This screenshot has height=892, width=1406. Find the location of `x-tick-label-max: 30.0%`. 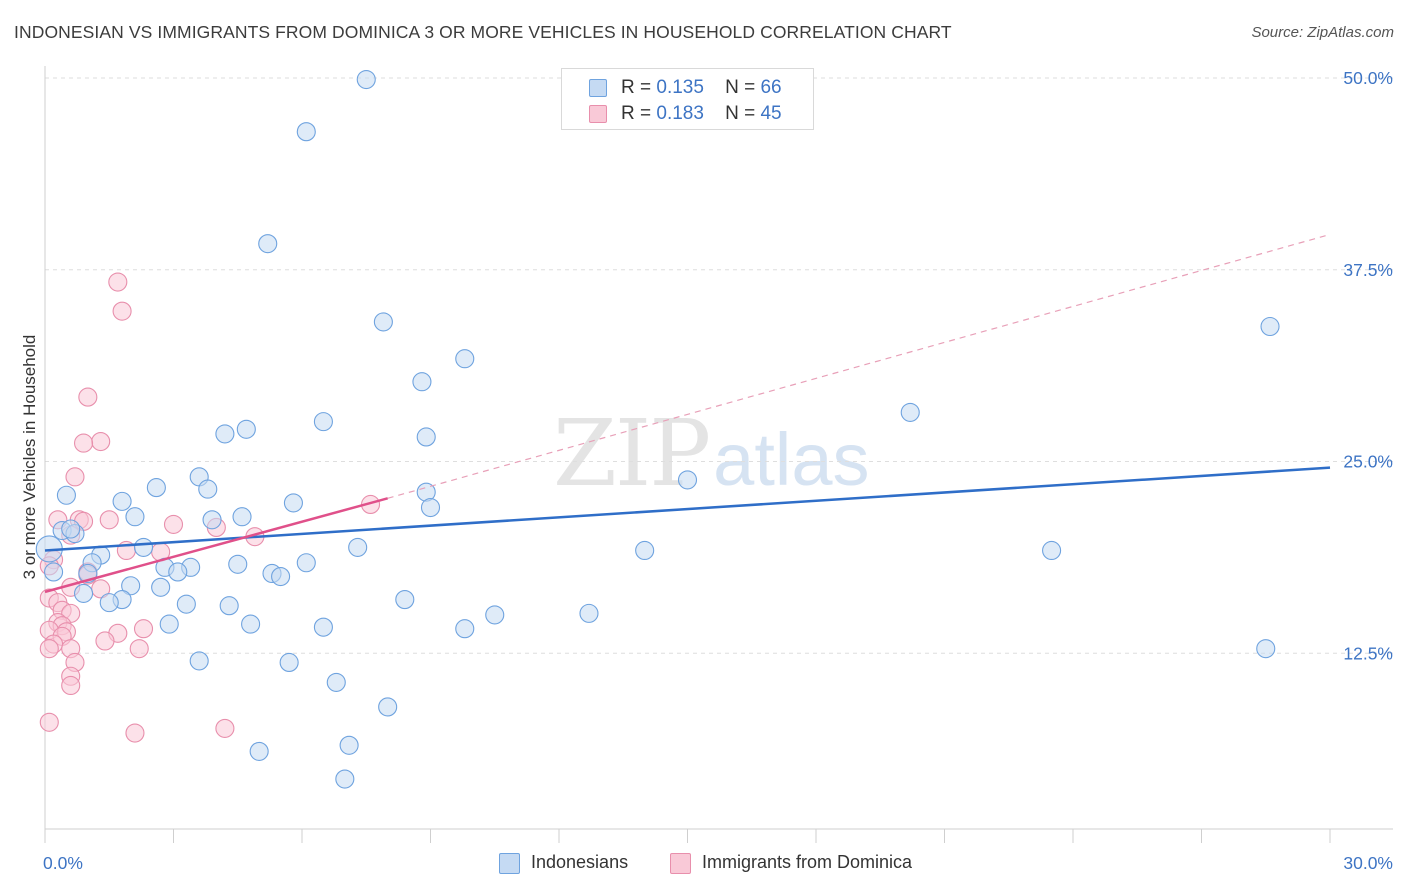

x-tick-label-max: 30.0% is located at coordinates (1368, 863).